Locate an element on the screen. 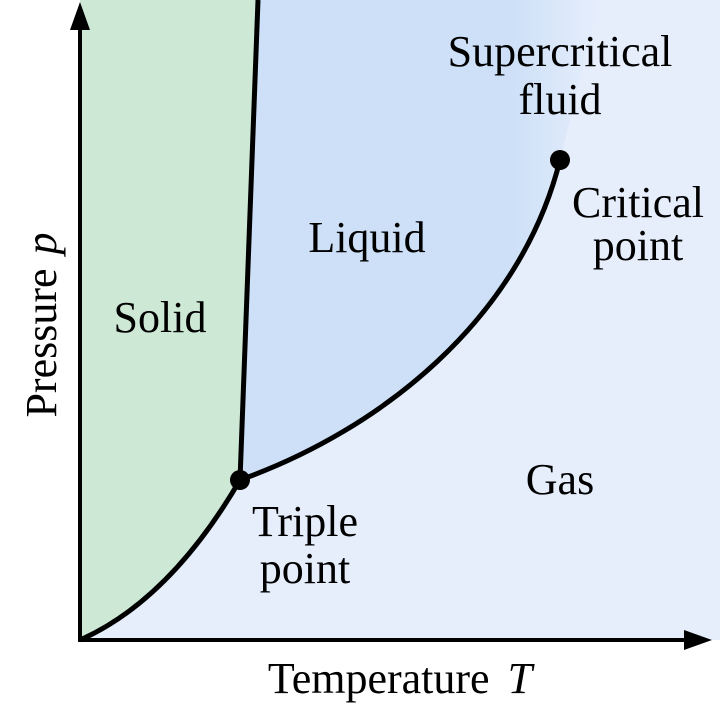  triple-point-label: Triple is located at coordinates (305, 521).